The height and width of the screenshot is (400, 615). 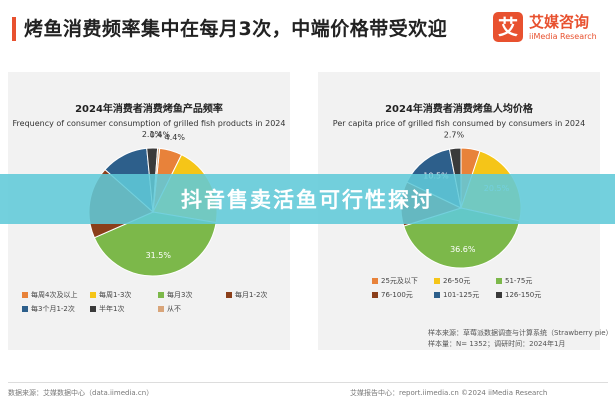 What do you see at coordinates (399, 281) in the screenshot?
I see `legend-label: 25元及以下` at bounding box center [399, 281].